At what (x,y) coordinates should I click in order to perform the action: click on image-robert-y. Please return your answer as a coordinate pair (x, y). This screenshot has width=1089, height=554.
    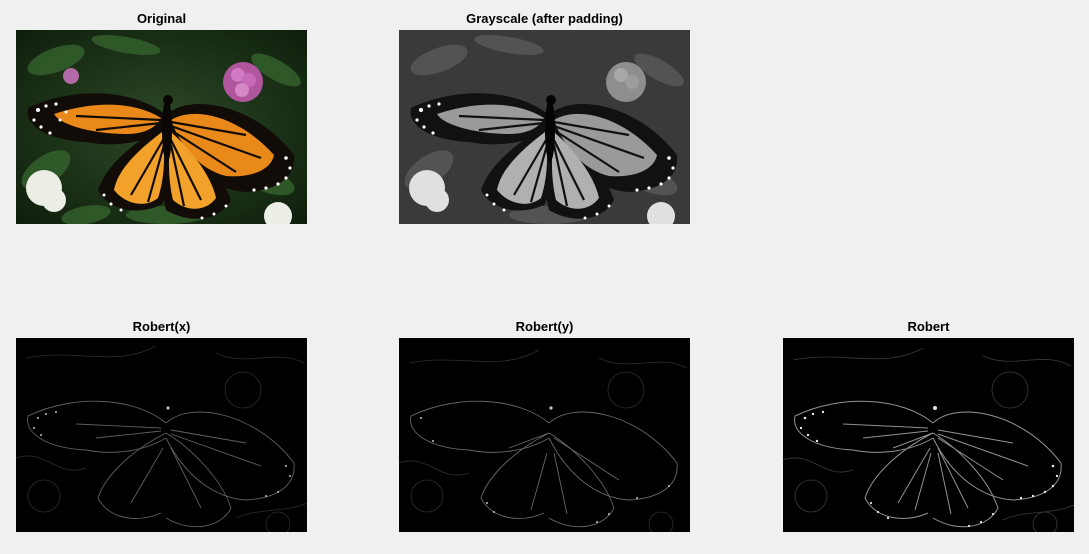
    Looking at the image, I should click on (544, 435).